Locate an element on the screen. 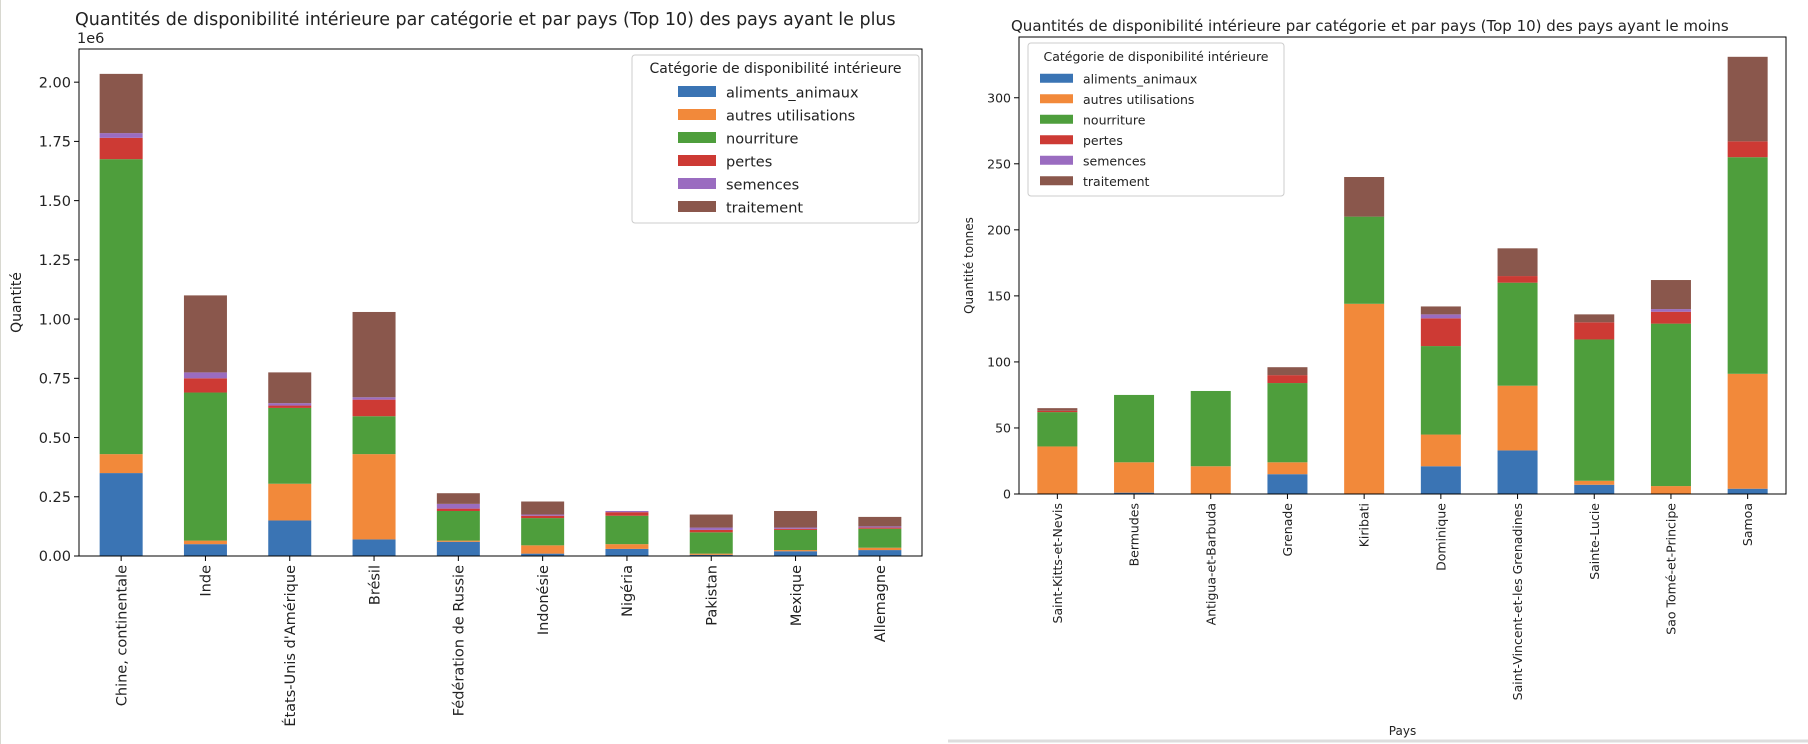 This screenshot has height=744, width=1808. y-offset-label: 1e6 is located at coordinates (90, 39).